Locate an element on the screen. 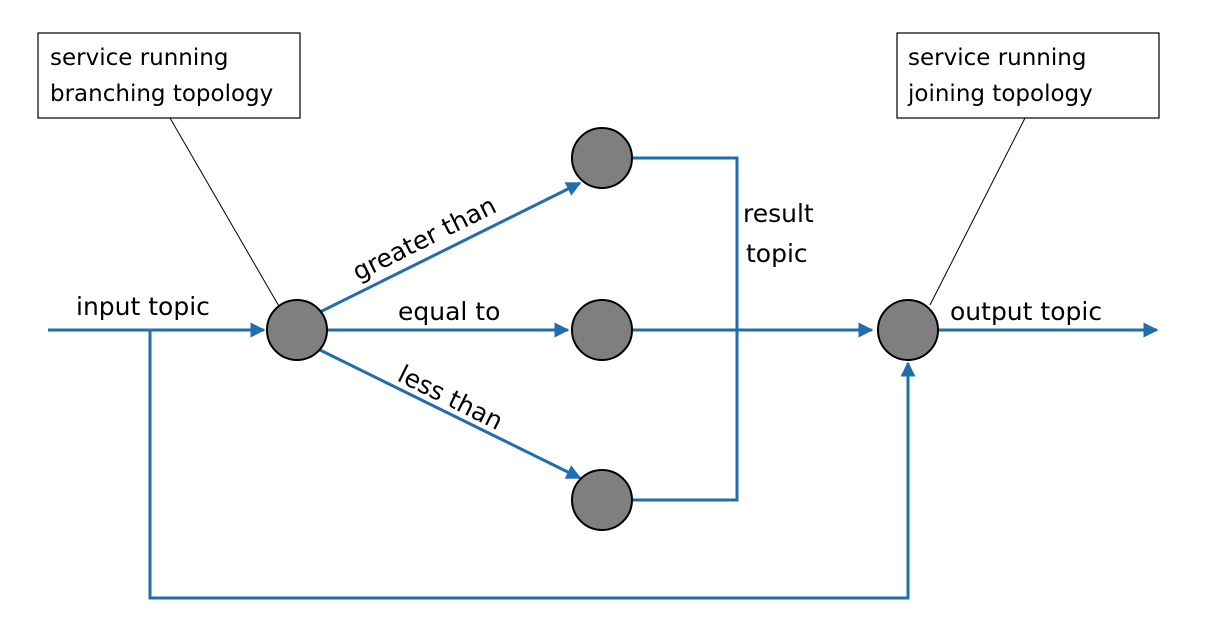  joining-node is located at coordinates (908, 330).